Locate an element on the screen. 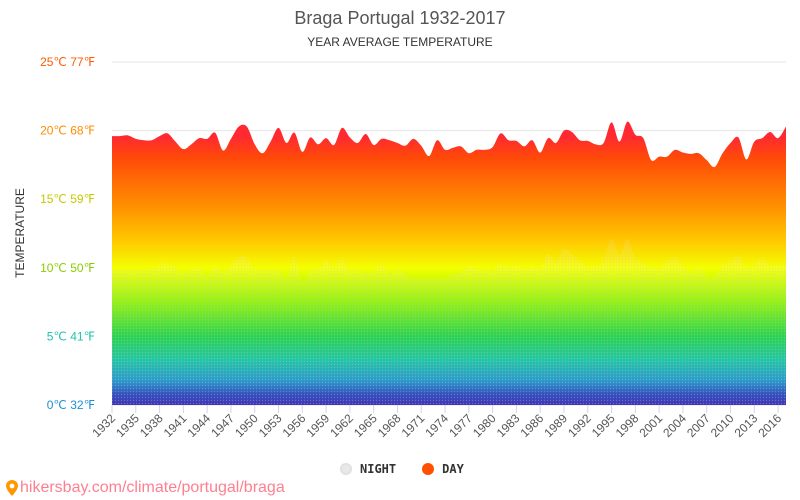 Image resolution: width=800 pixels, height=500 pixels. chart-title: Braga Portugal 1932-2017 is located at coordinates (399, 18).